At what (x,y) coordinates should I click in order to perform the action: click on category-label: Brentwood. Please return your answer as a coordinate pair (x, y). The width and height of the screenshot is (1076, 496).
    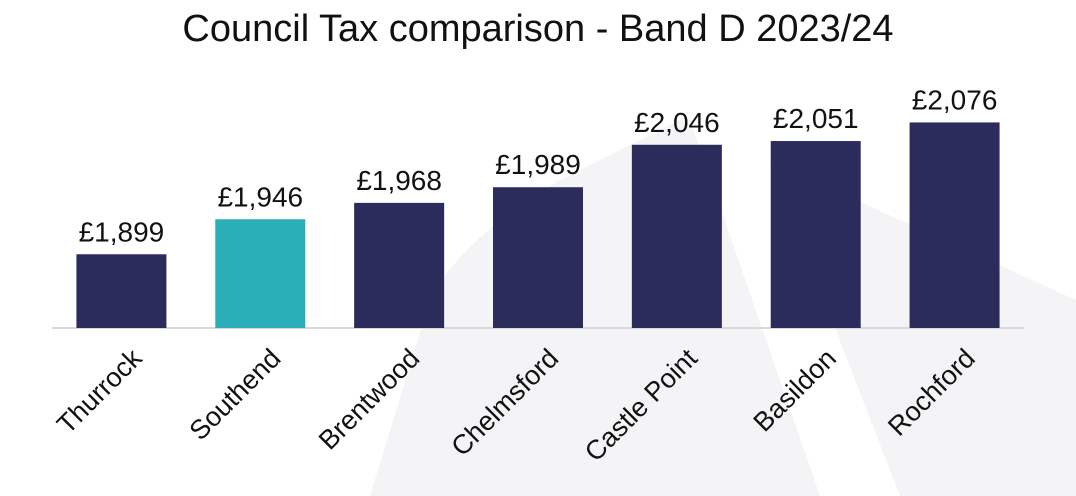
    Looking at the image, I should click on (369, 399).